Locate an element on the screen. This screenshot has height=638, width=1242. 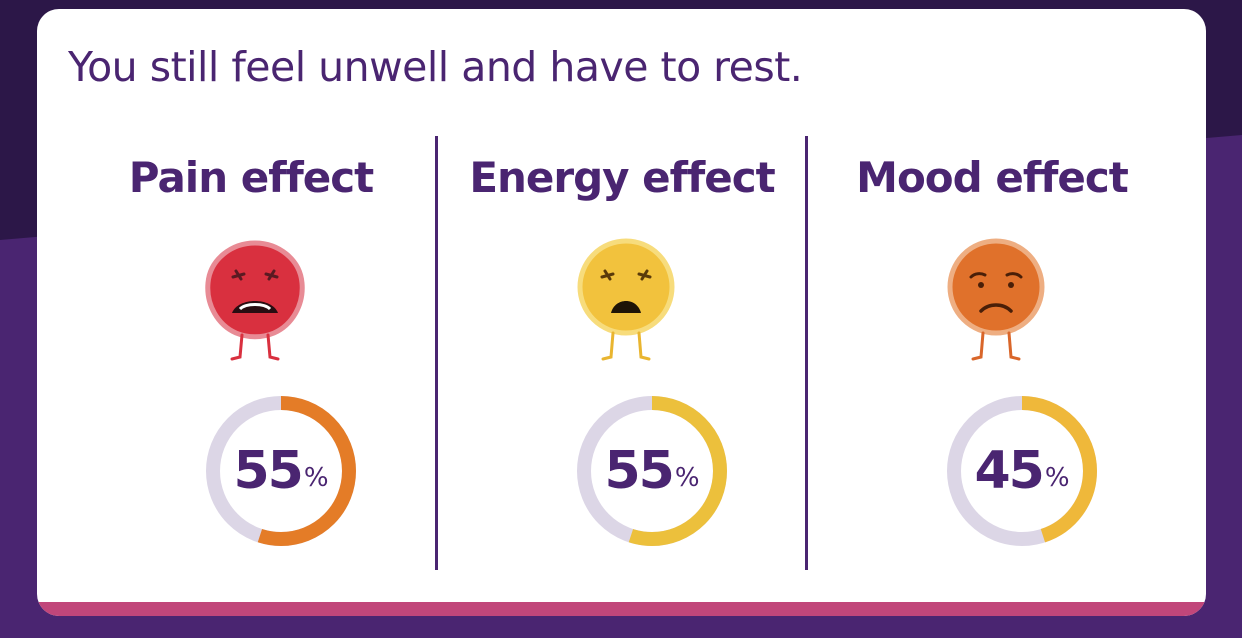
energy-percentage: 55% is located at coordinates (652, 471).